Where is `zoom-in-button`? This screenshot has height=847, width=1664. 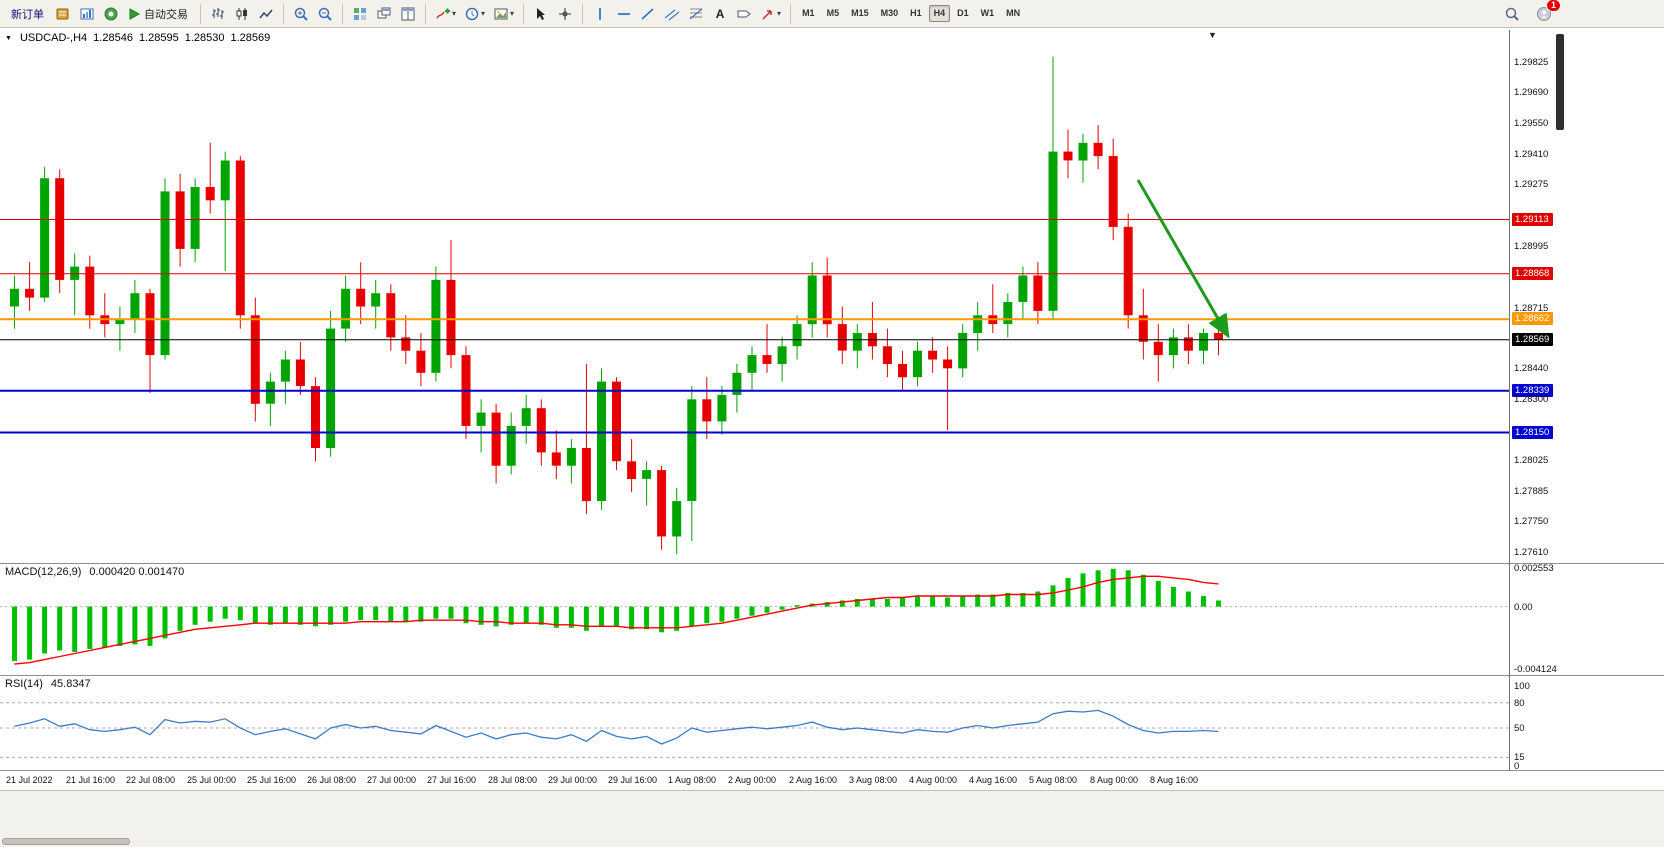
zoom-in-button is located at coordinates (301, 14).